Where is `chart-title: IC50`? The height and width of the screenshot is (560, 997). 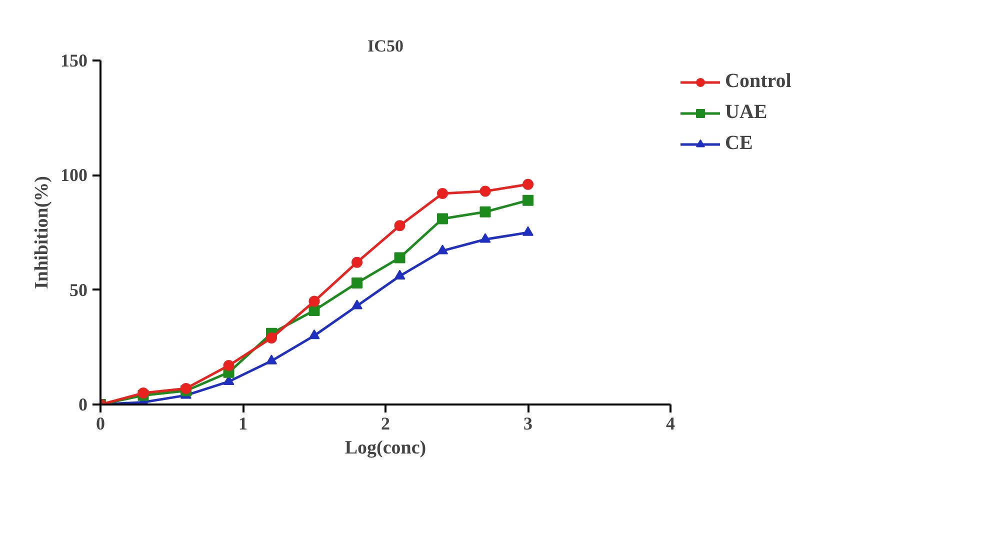
chart-title: IC50 is located at coordinates (386, 46).